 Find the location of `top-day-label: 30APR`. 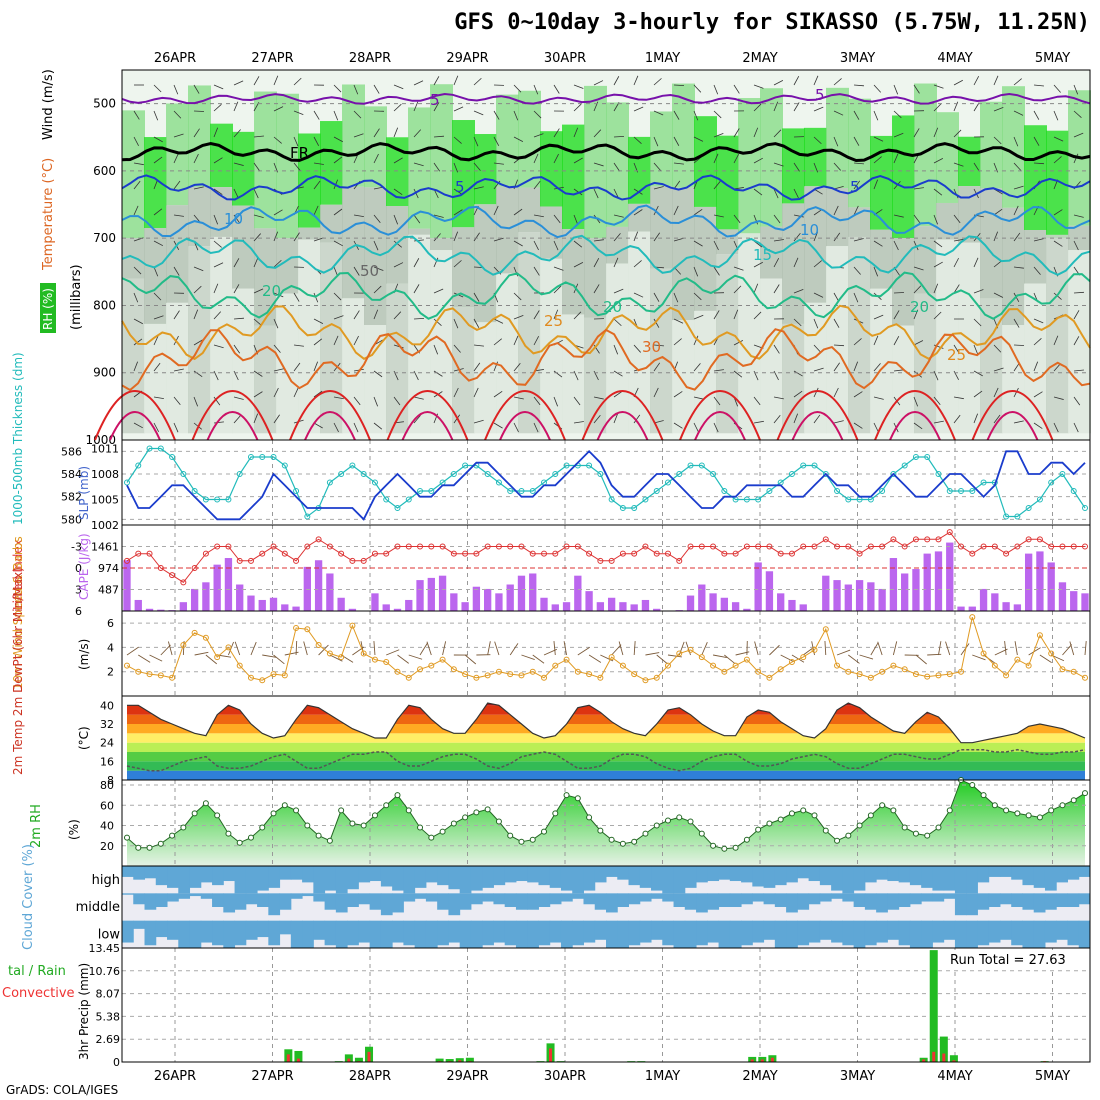

top-day-label: 30APR is located at coordinates (565, 58).